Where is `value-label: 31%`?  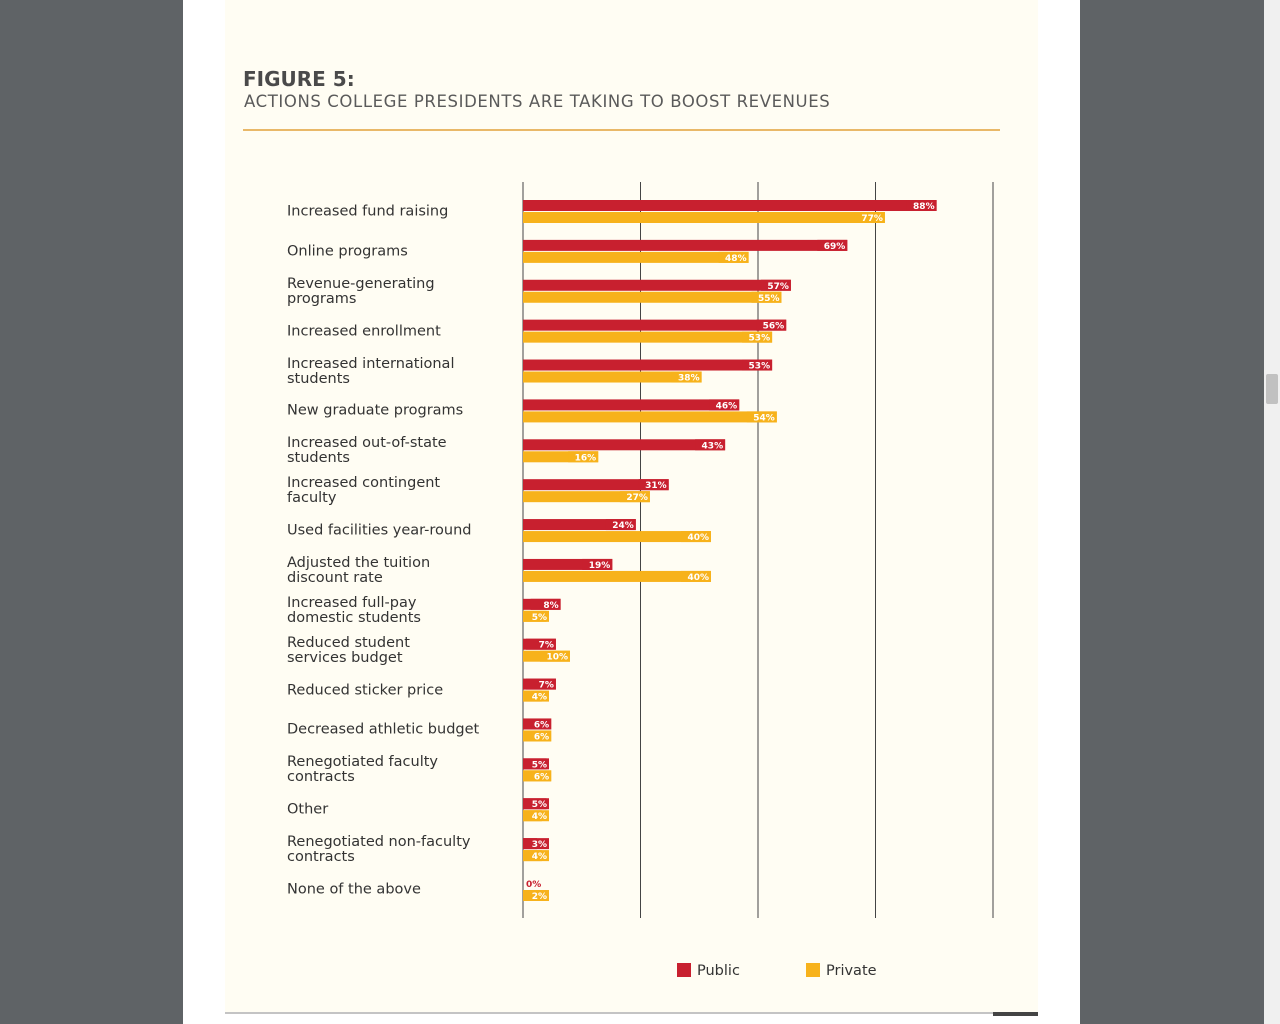 value-label: 31% is located at coordinates (656, 486).